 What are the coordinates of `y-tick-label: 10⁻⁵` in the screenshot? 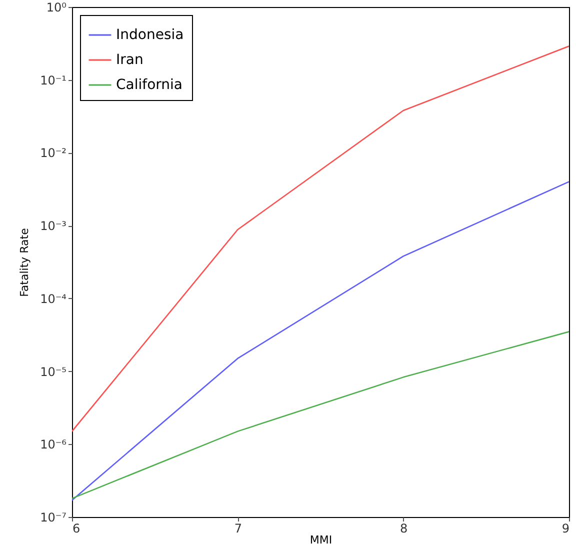 It's located at (53, 371).